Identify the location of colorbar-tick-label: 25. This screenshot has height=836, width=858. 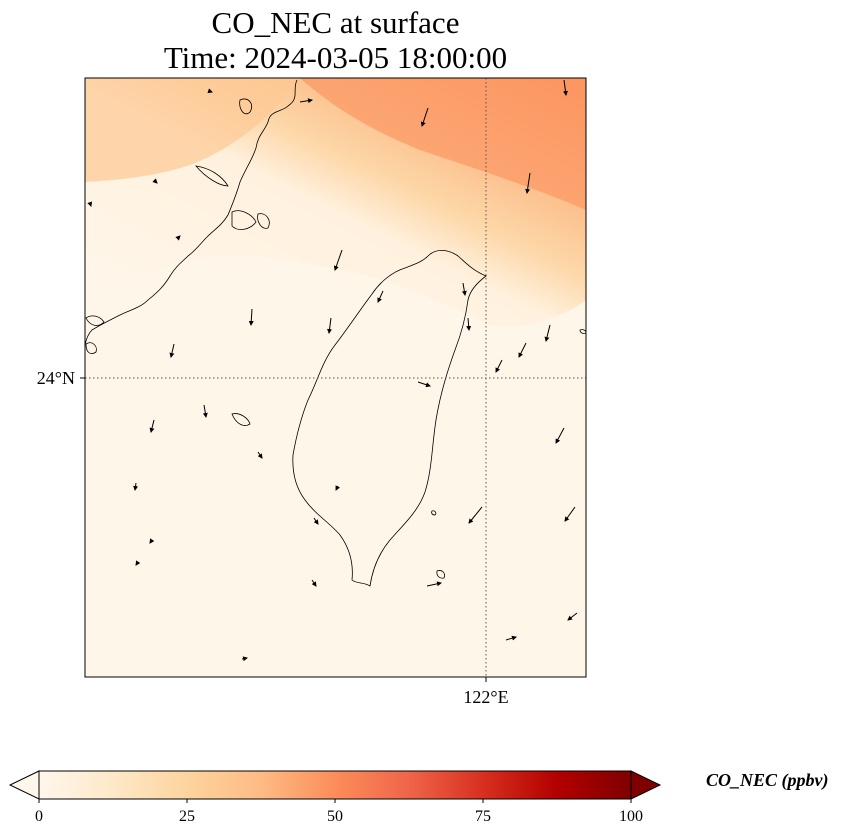
(187, 816).